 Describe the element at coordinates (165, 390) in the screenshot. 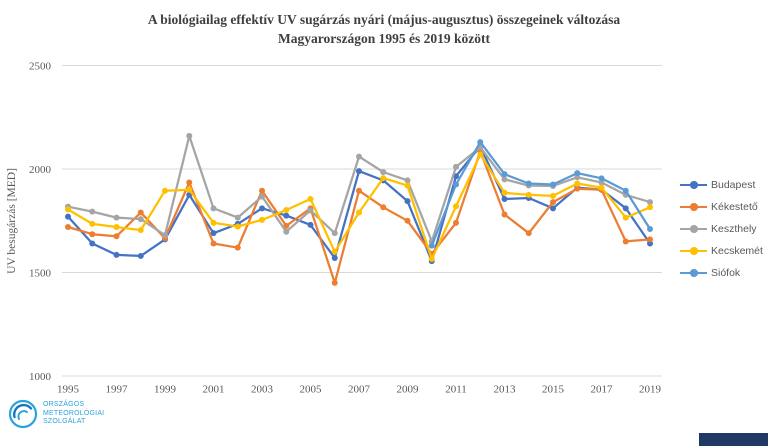

I see `x-tick-1999: 1999` at that location.